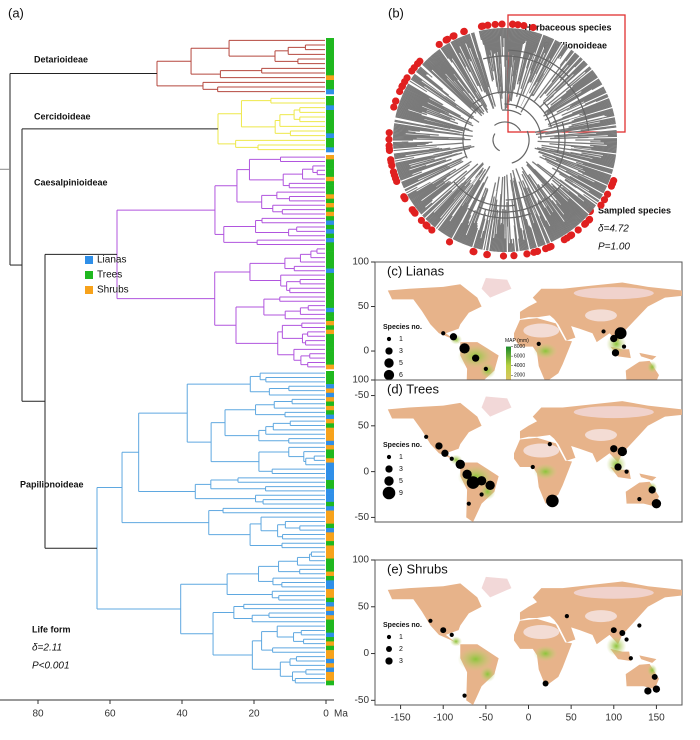 This screenshot has height=740, width=700. What do you see at coordinates (113, 290) in the screenshot?
I see `legend-text: Shrubs` at bounding box center [113, 290].